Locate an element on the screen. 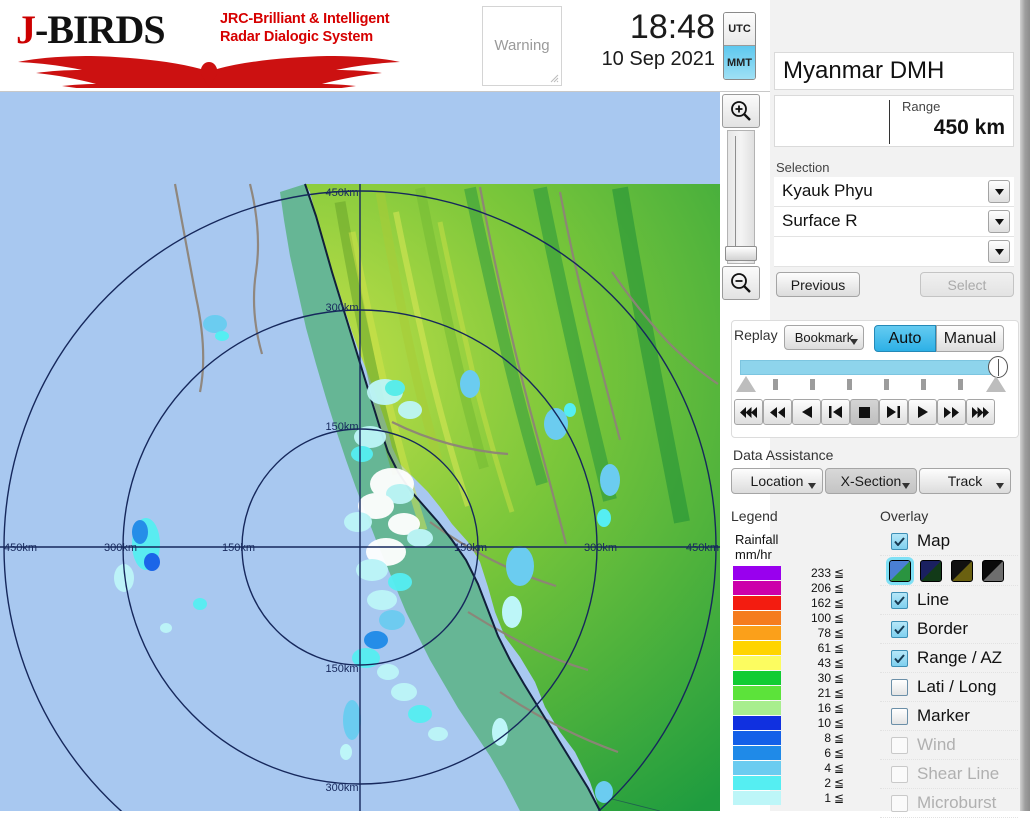 This screenshot has width=1030, height=818. step-forward-icon is located at coordinates (893, 412).